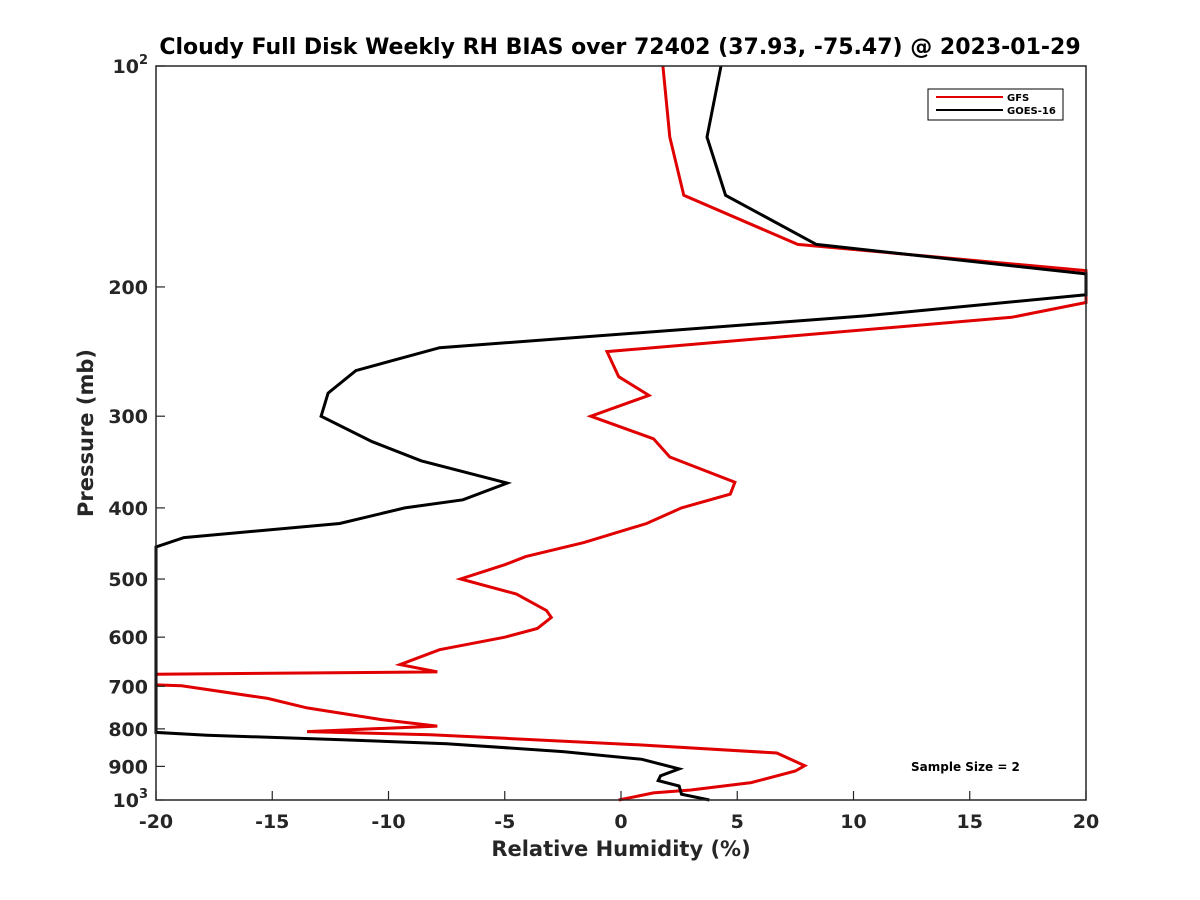 This screenshot has height=900, width=1200. What do you see at coordinates (970, 822) in the screenshot?
I see `x-tick-label: 15` at bounding box center [970, 822].